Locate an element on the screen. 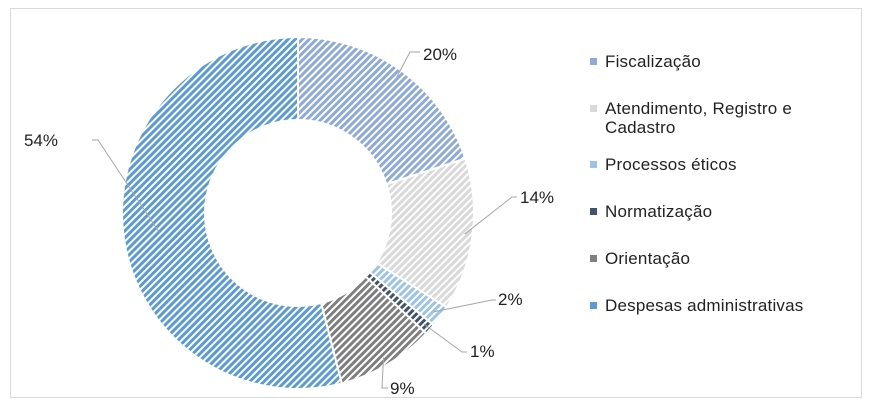  legend-item-despesas-administrativas: Despesas administrativas is located at coordinates (725, 305).